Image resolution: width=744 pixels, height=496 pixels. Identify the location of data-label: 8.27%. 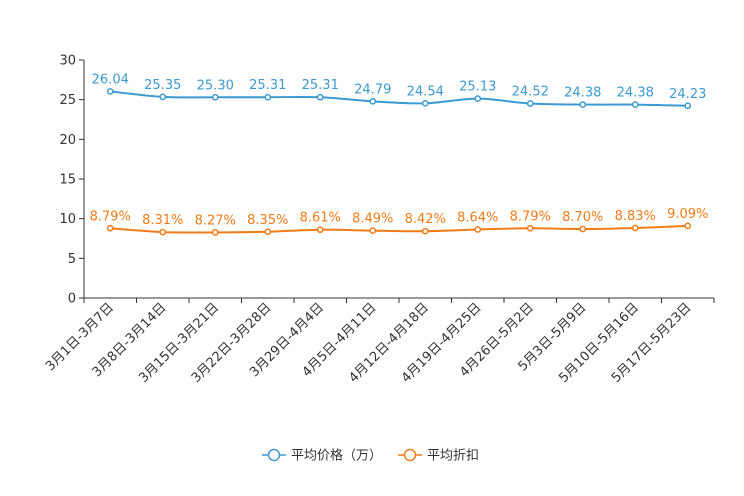
(215, 220).